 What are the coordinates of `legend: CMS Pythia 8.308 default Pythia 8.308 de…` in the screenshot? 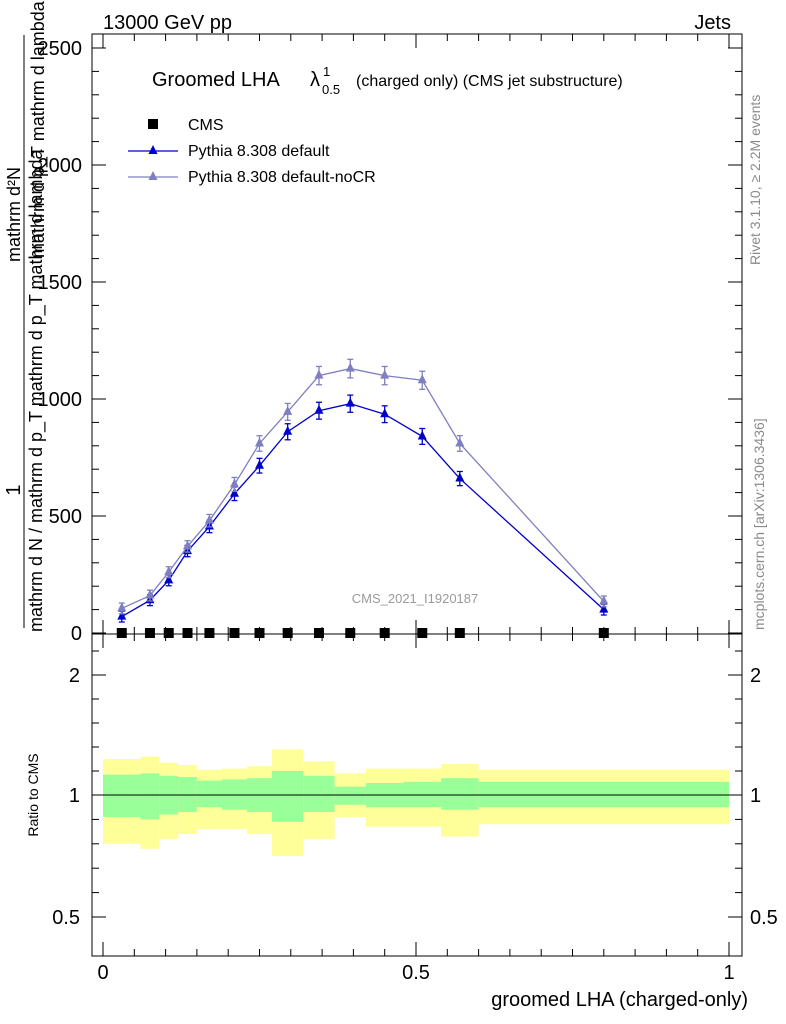 It's located at (252, 151).